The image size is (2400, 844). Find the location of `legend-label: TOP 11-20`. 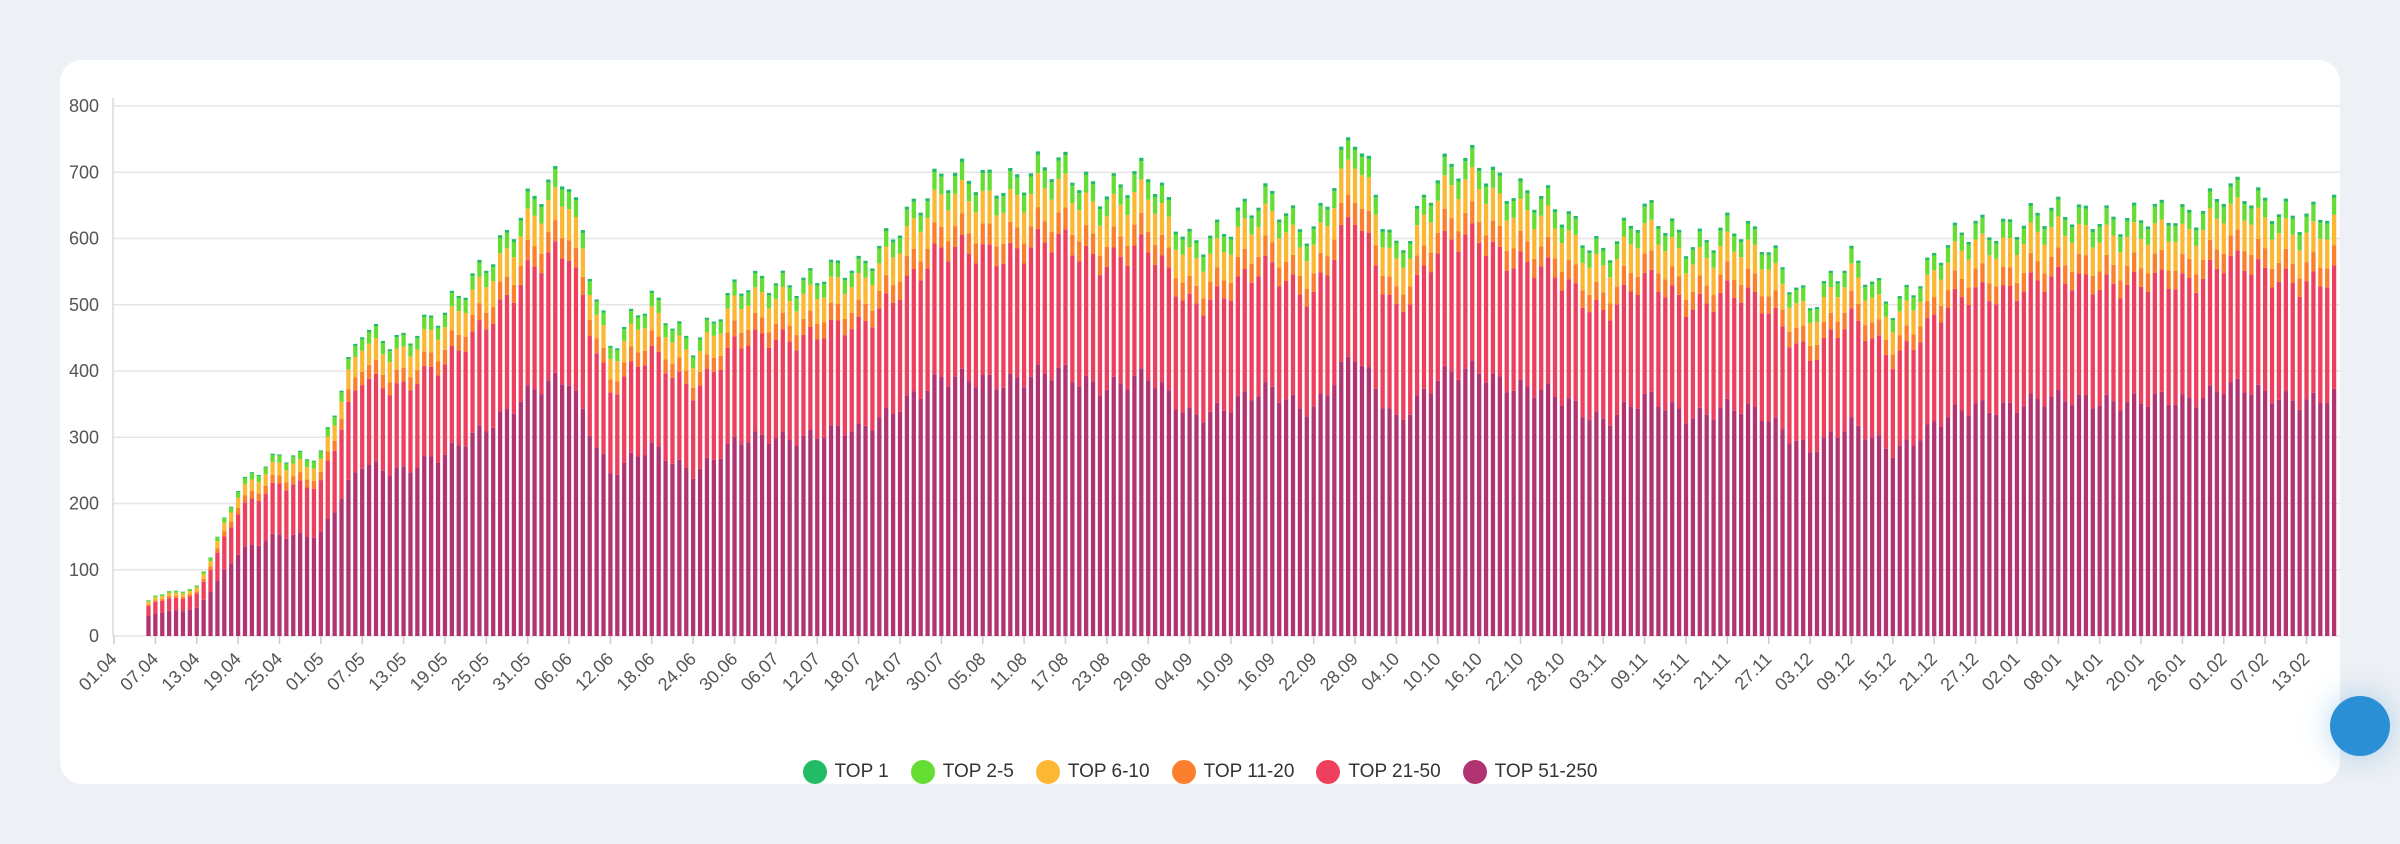

legend-label: TOP 11-20 is located at coordinates (1249, 771).